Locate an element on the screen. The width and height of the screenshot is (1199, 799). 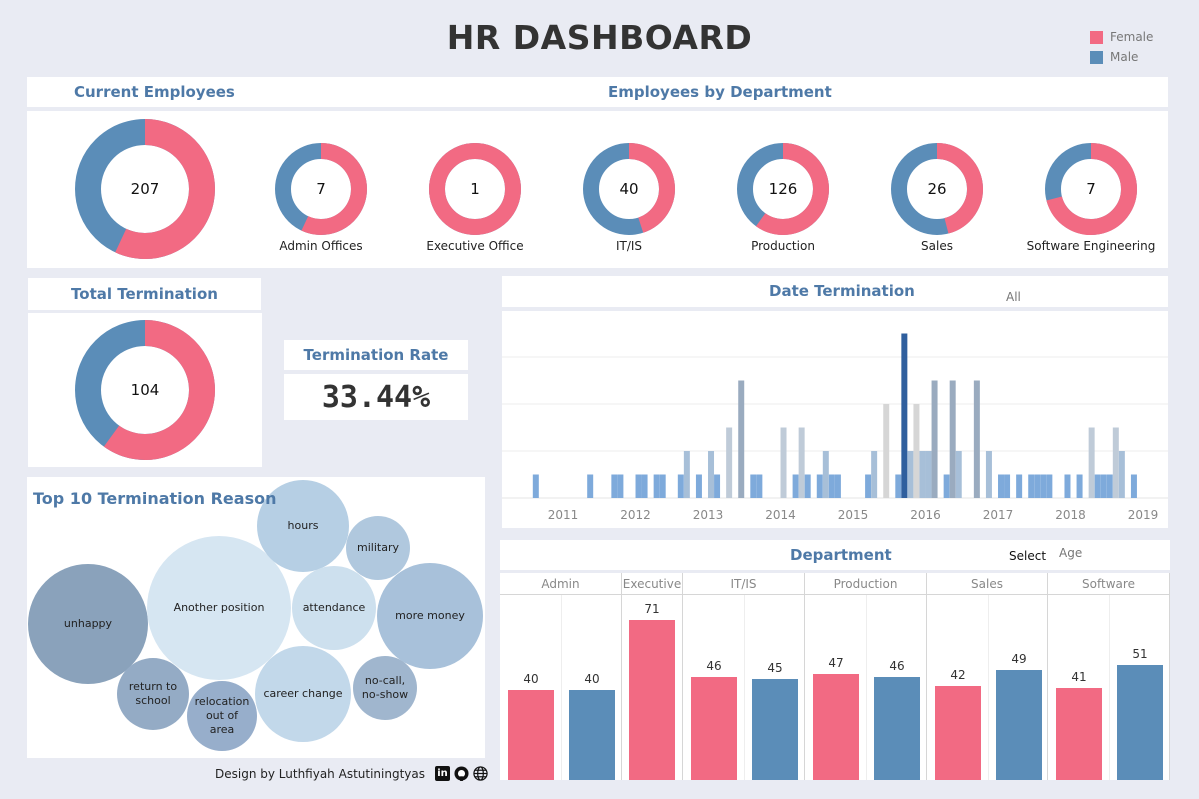
legend-male: Male is located at coordinates (1121, 57).